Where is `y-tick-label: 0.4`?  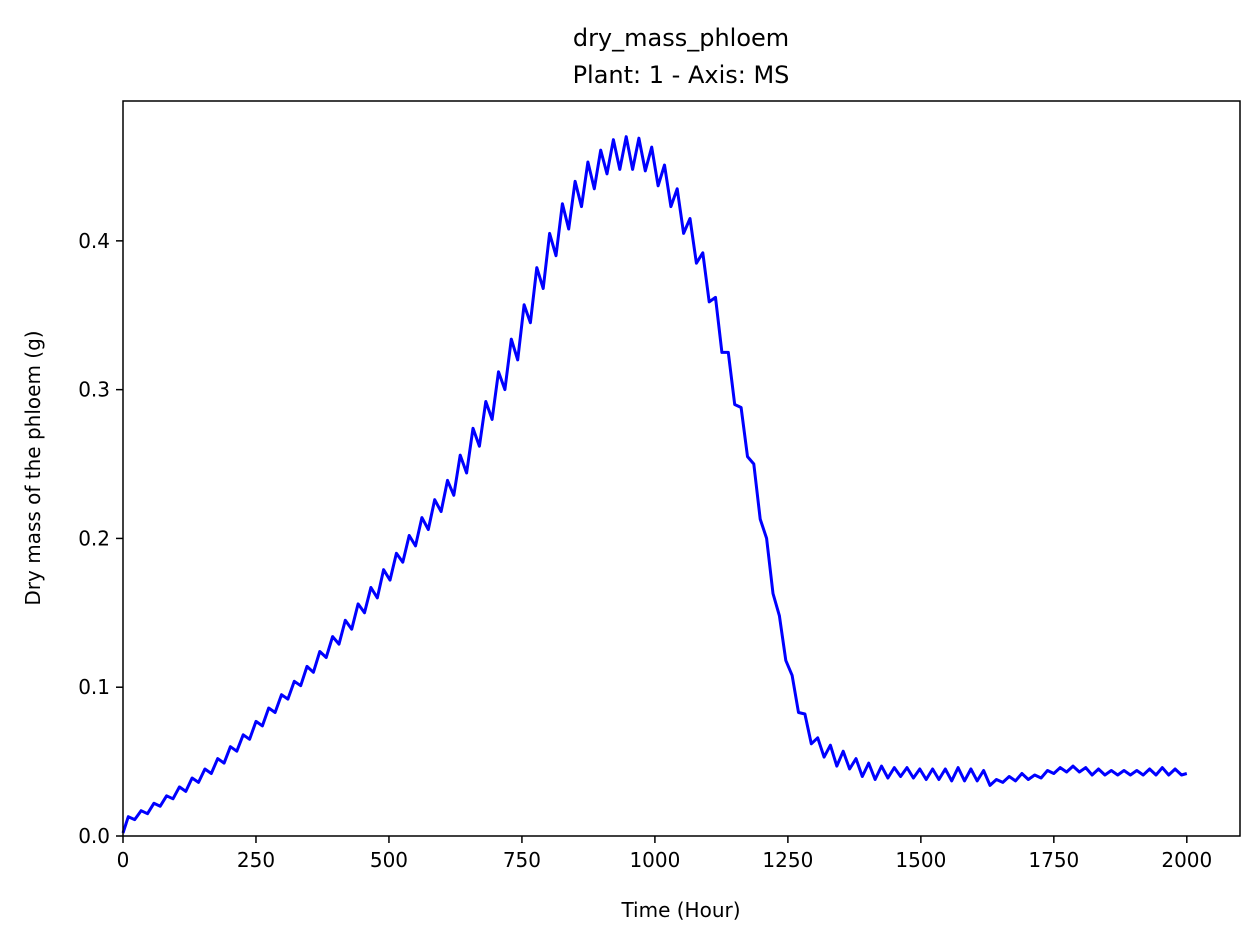 y-tick-label: 0.4 is located at coordinates (94, 241).